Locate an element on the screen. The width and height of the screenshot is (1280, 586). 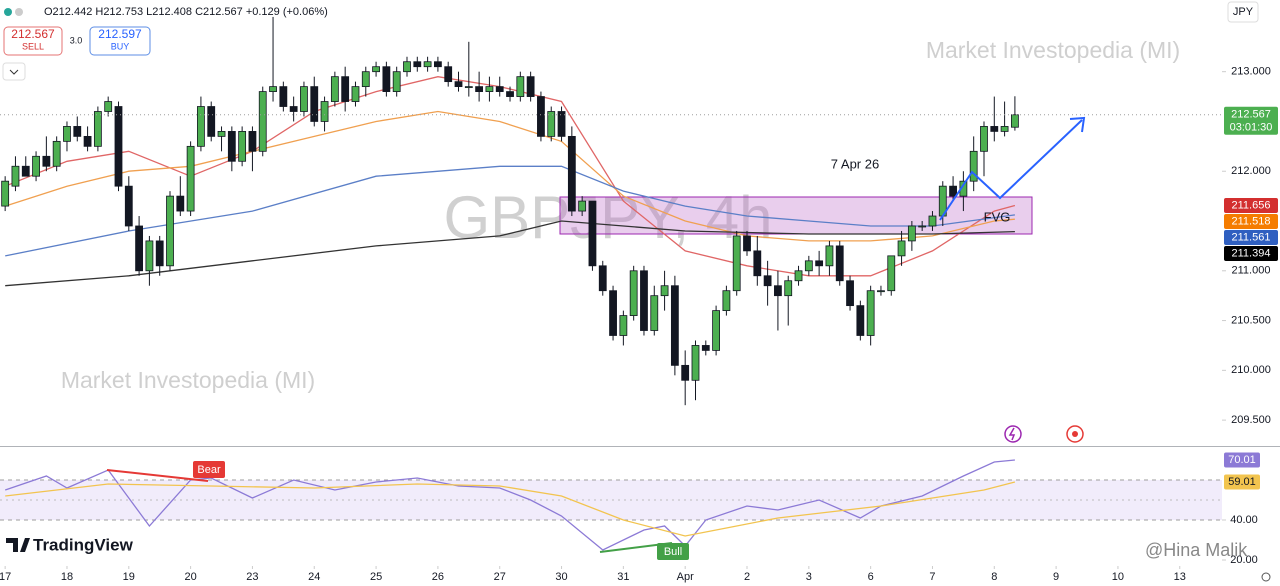
sell-button is located at coordinates (33, 41).